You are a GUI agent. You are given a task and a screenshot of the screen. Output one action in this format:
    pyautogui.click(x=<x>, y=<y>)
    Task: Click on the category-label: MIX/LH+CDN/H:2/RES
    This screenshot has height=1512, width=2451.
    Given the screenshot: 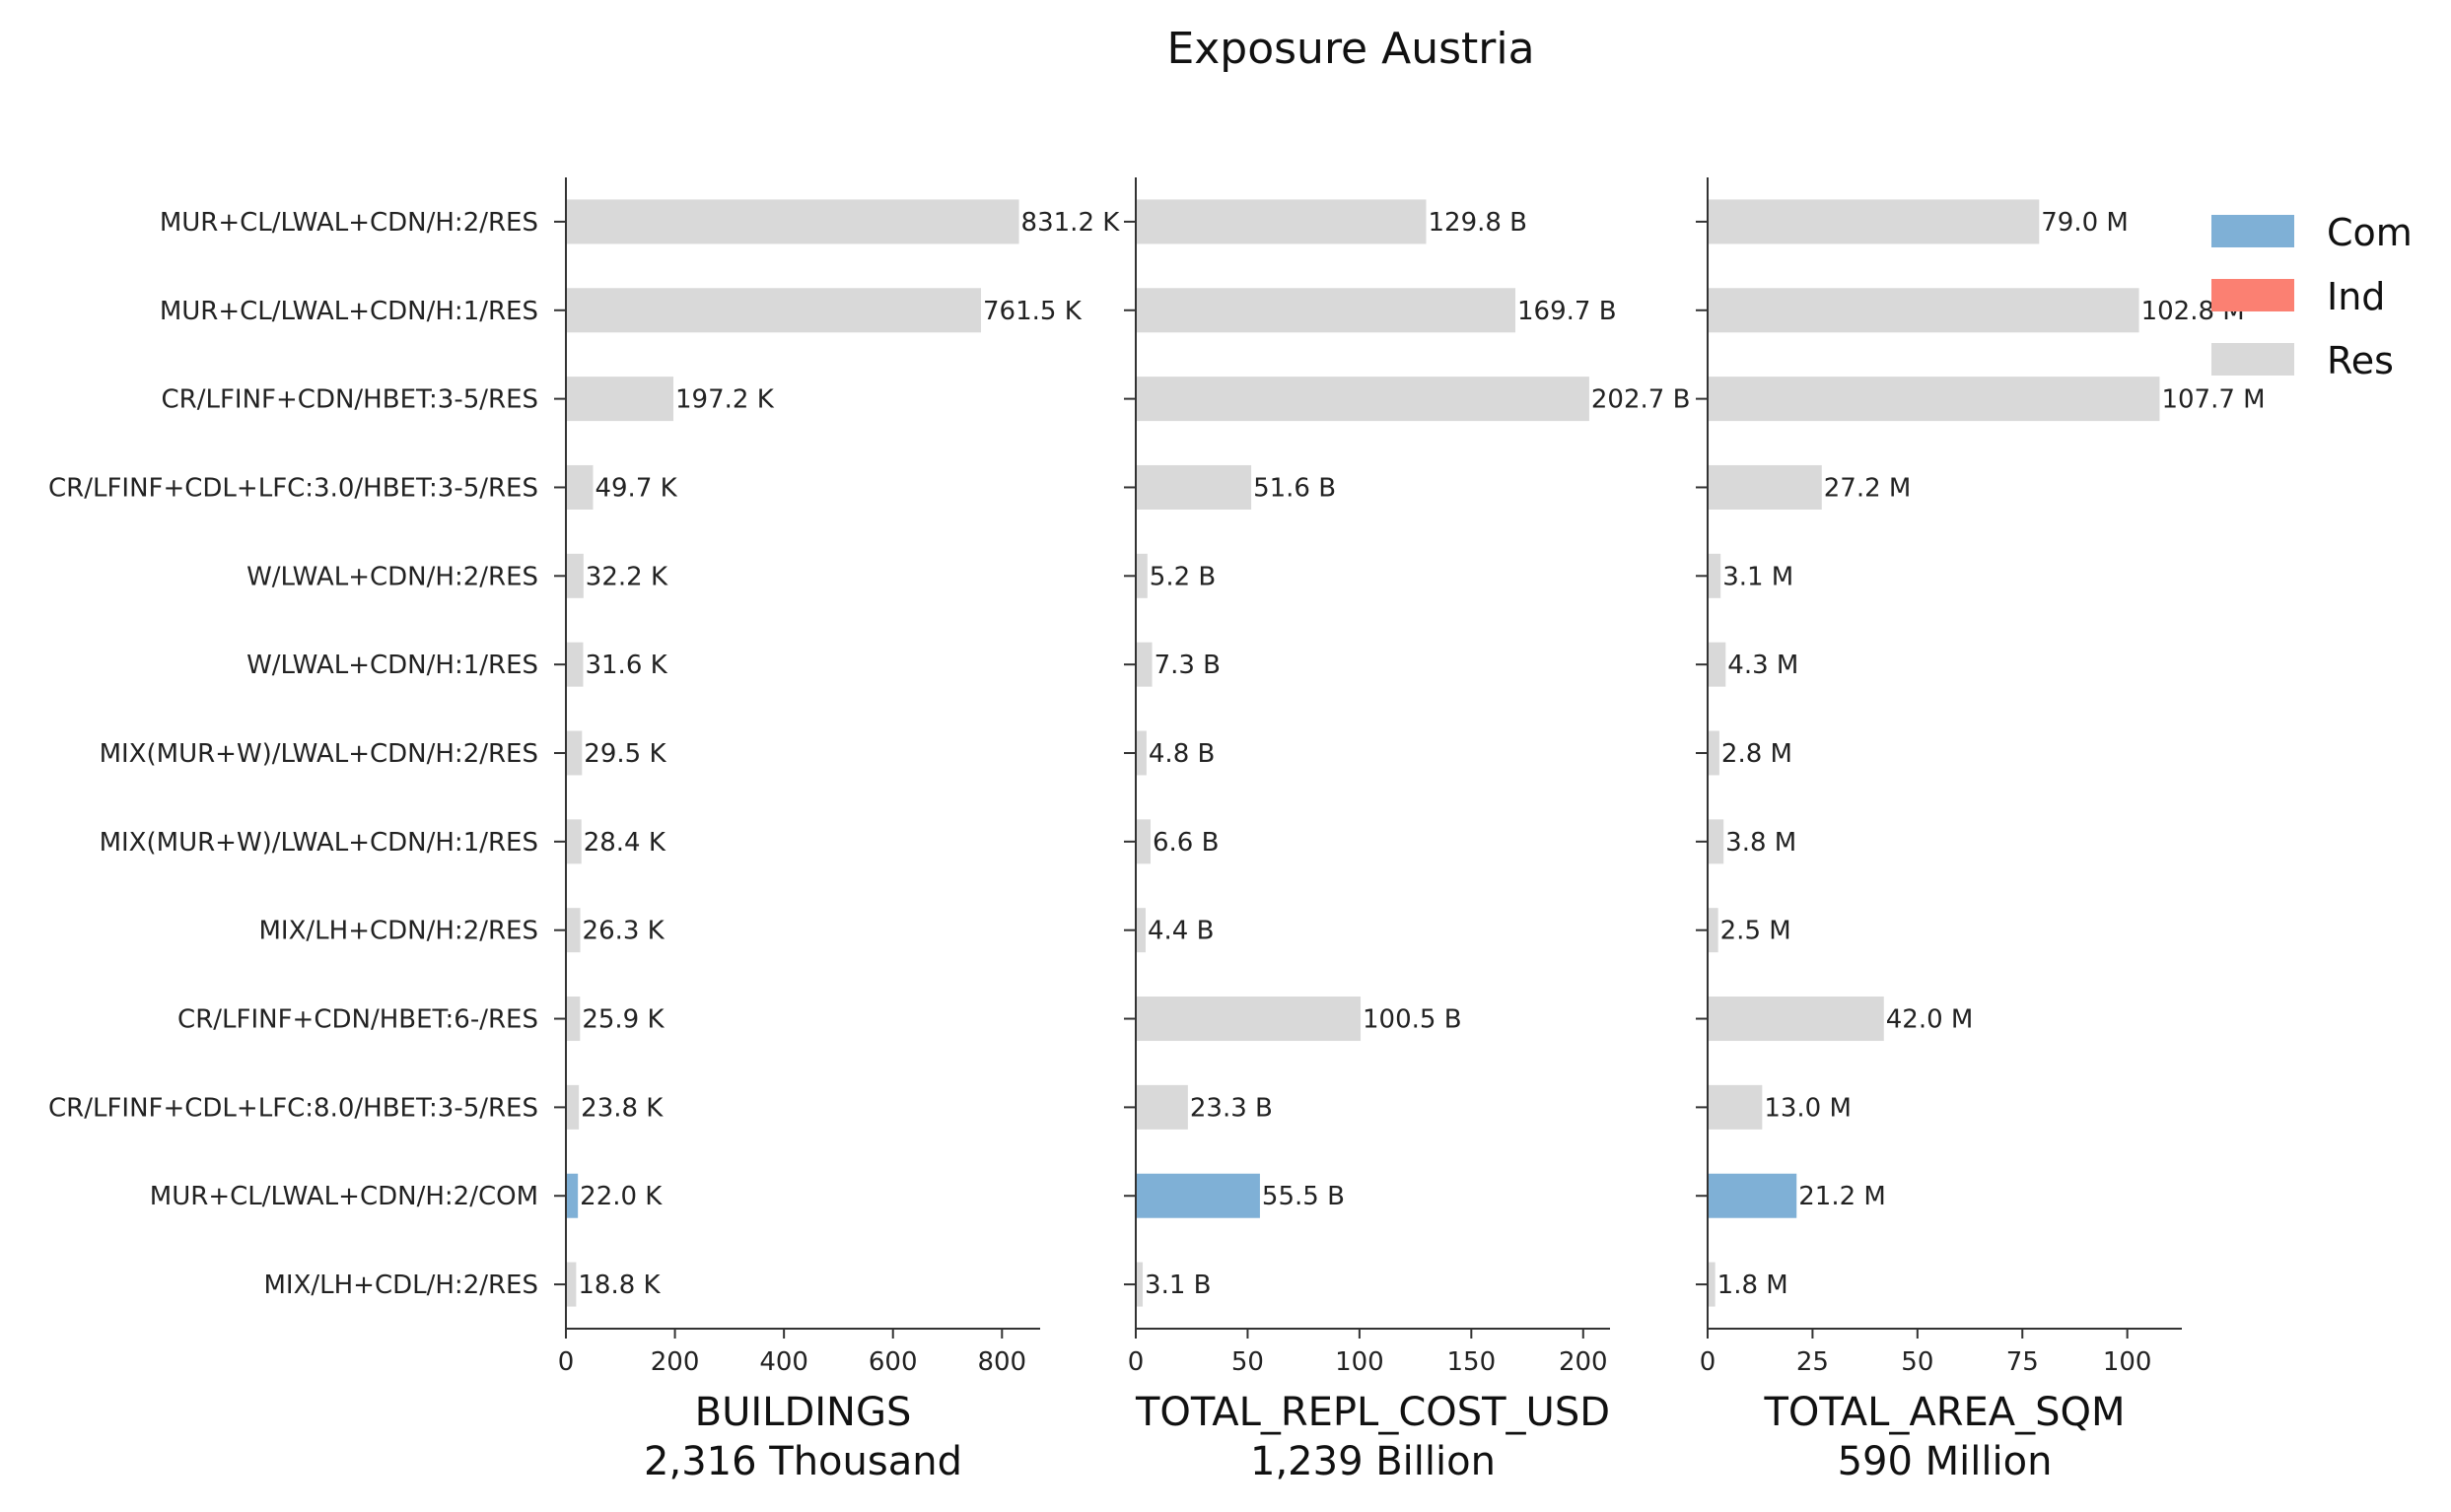 What is the action you would take?
    pyautogui.click(x=399, y=932)
    